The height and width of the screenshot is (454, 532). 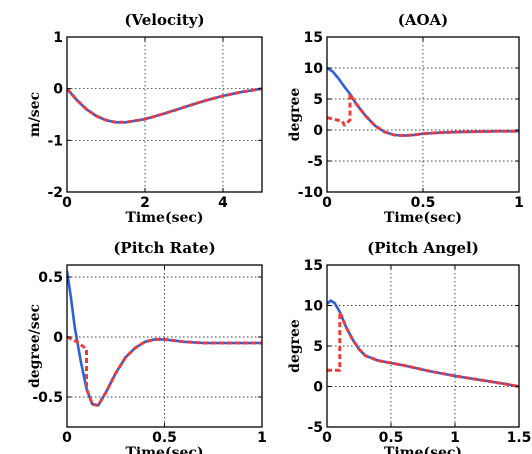 What do you see at coordinates (47, 398) in the screenshot?
I see `y-tick-label: -0.5` at bounding box center [47, 398].